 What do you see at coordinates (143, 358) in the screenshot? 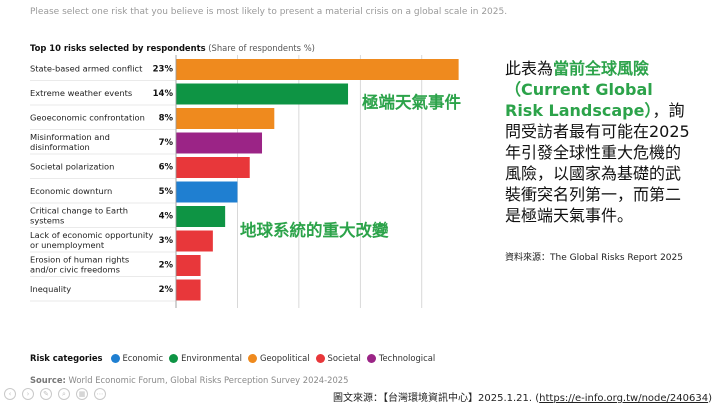
I see `legend-label: Economic` at bounding box center [143, 358].